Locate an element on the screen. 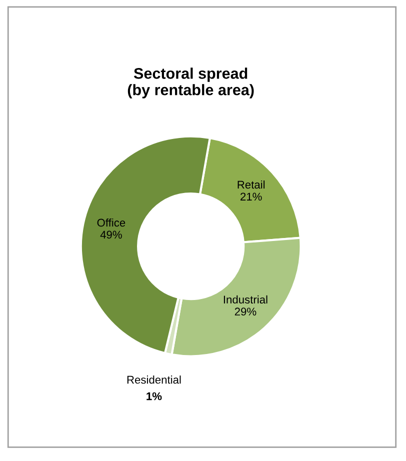  data-label: 29% is located at coordinates (245, 312).